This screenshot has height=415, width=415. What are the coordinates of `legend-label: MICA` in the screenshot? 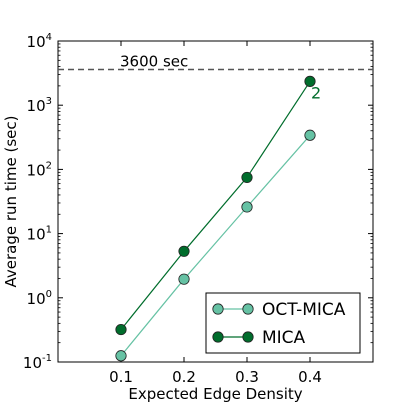 It's located at (284, 338).